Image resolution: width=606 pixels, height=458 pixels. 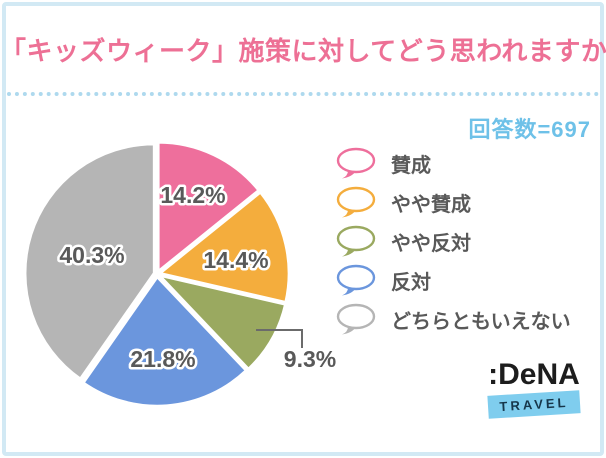 What do you see at coordinates (431, 205) in the screenshot?
I see `legend-label: やや賛成` at bounding box center [431, 205].